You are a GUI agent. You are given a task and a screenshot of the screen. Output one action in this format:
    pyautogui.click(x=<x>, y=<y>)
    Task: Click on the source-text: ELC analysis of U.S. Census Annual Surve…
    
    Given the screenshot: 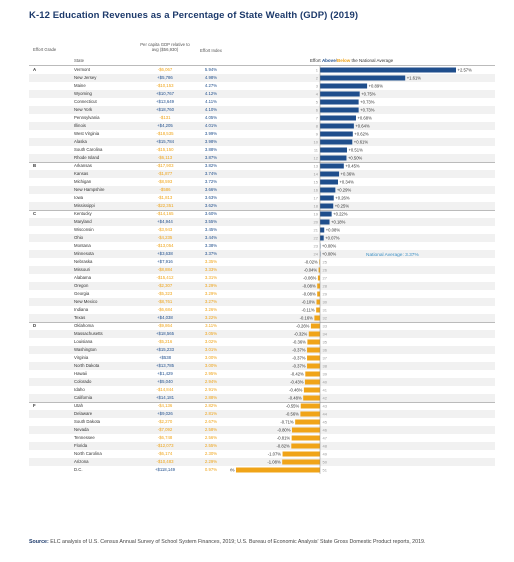 What is the action you would take?
    pyautogui.click(x=238, y=542)
    